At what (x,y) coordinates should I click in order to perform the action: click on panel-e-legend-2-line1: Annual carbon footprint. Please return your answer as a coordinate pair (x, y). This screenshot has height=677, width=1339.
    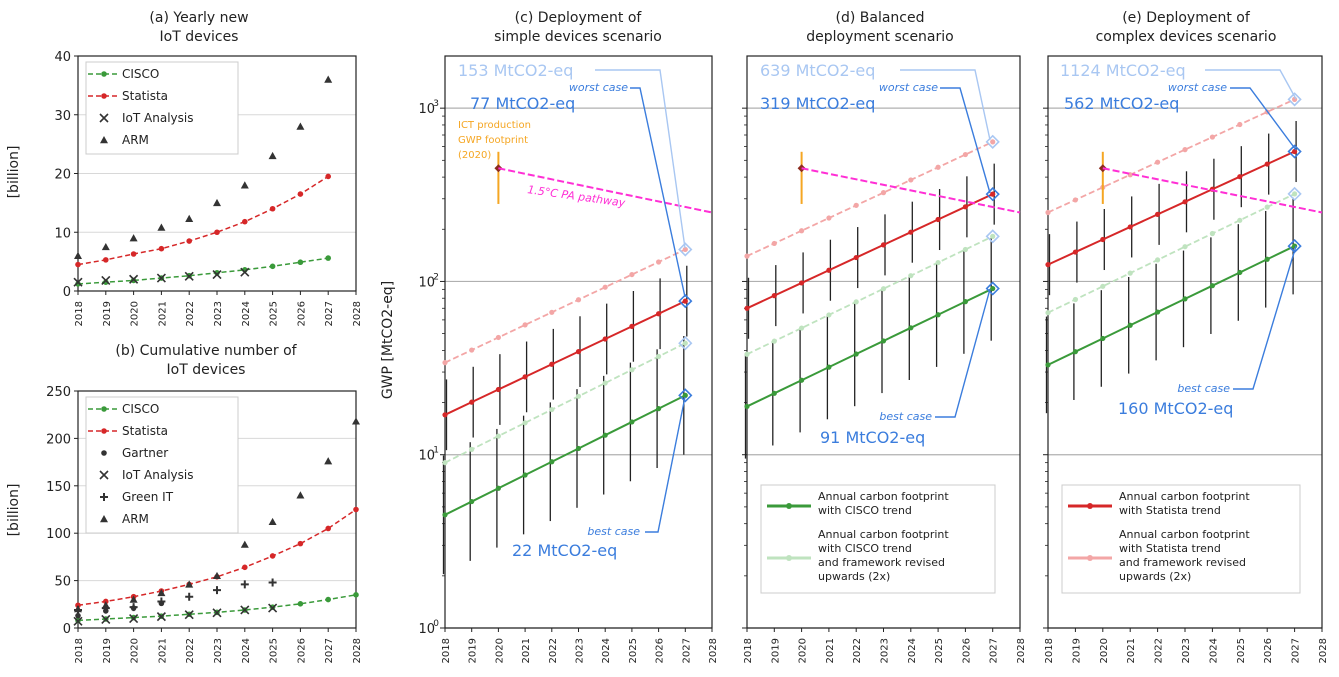
    Looking at the image, I should click on (1184, 534).